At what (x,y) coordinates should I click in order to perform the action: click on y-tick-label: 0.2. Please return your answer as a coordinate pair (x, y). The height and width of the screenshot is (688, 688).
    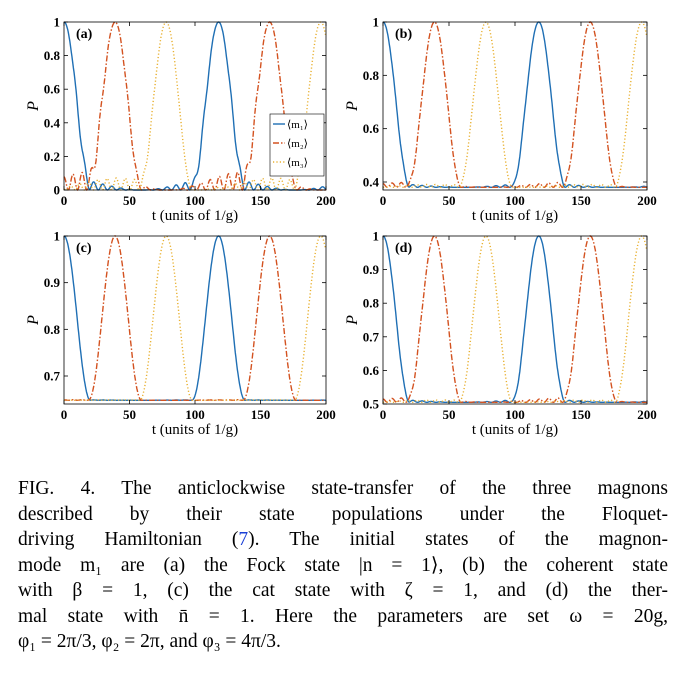
    Looking at the image, I should click on (52, 156).